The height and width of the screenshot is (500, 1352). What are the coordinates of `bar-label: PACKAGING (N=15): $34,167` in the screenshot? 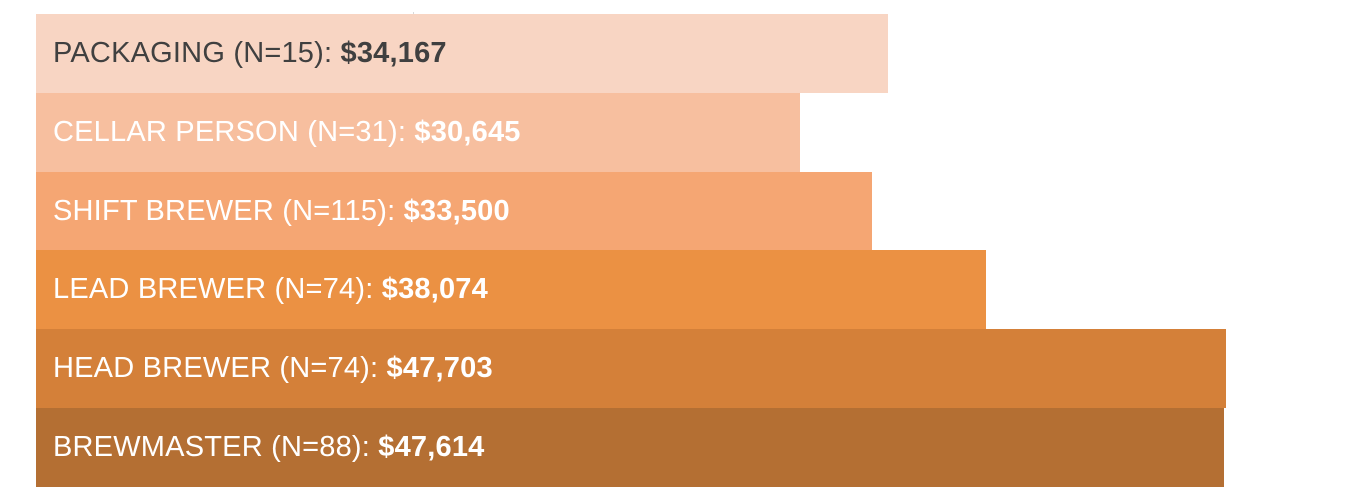 It's located at (250, 53).